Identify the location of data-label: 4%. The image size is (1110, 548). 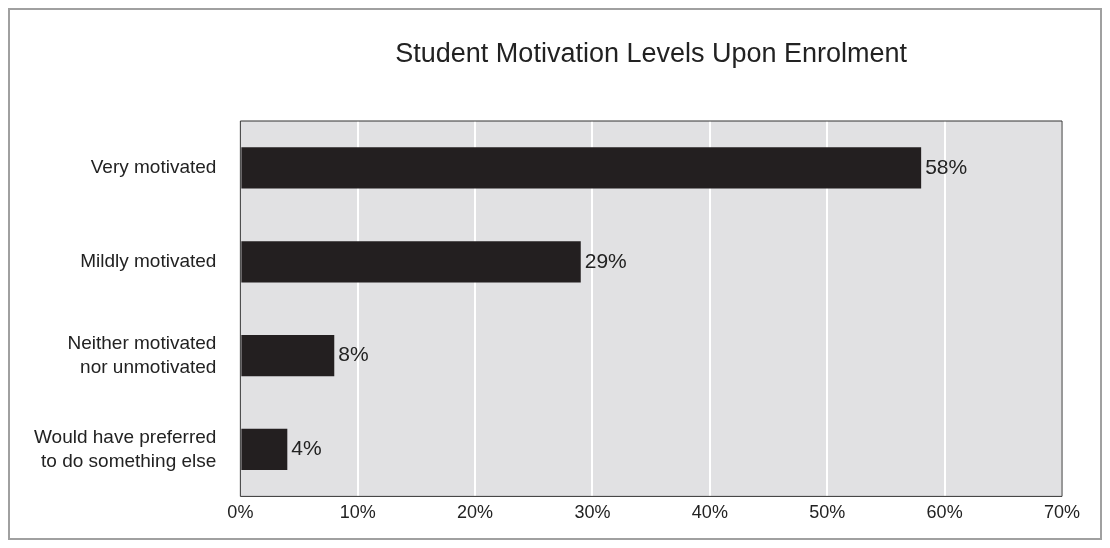
(306, 448).